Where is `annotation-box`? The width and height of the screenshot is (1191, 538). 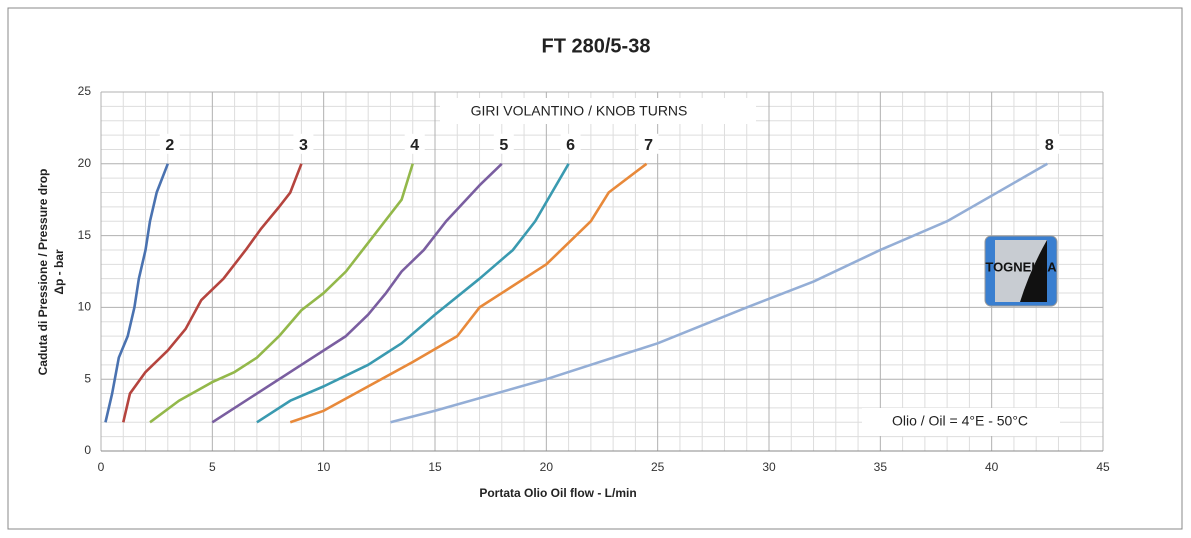
annotation-box is located at coordinates (961, 422).